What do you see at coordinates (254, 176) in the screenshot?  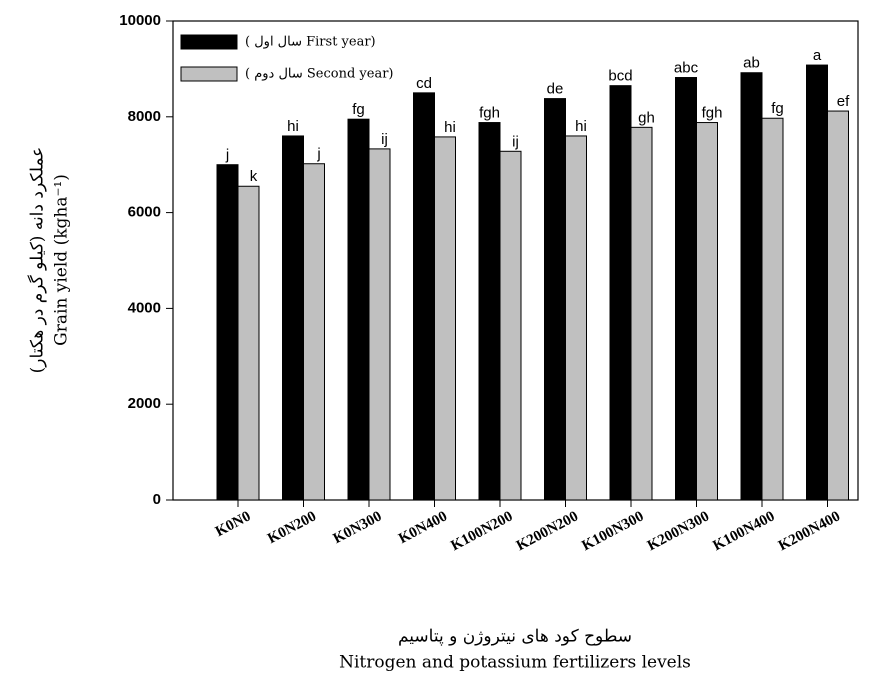 I see `significance-letter: k` at bounding box center [254, 176].